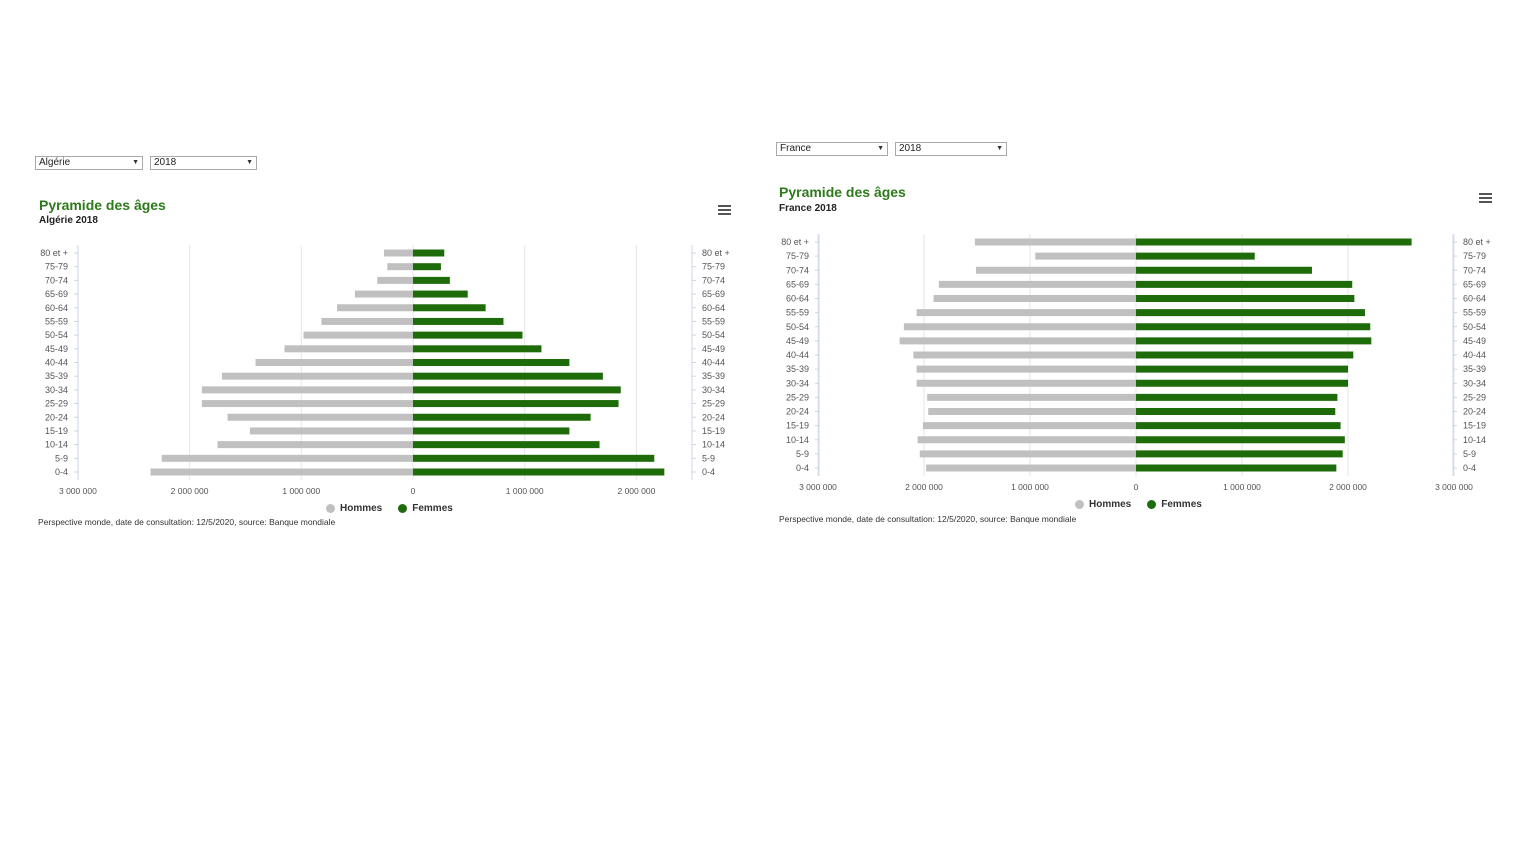 The image size is (1536, 864). Describe the element at coordinates (56, 267) in the screenshot. I see `y-tick-label-left: 75-79` at that location.